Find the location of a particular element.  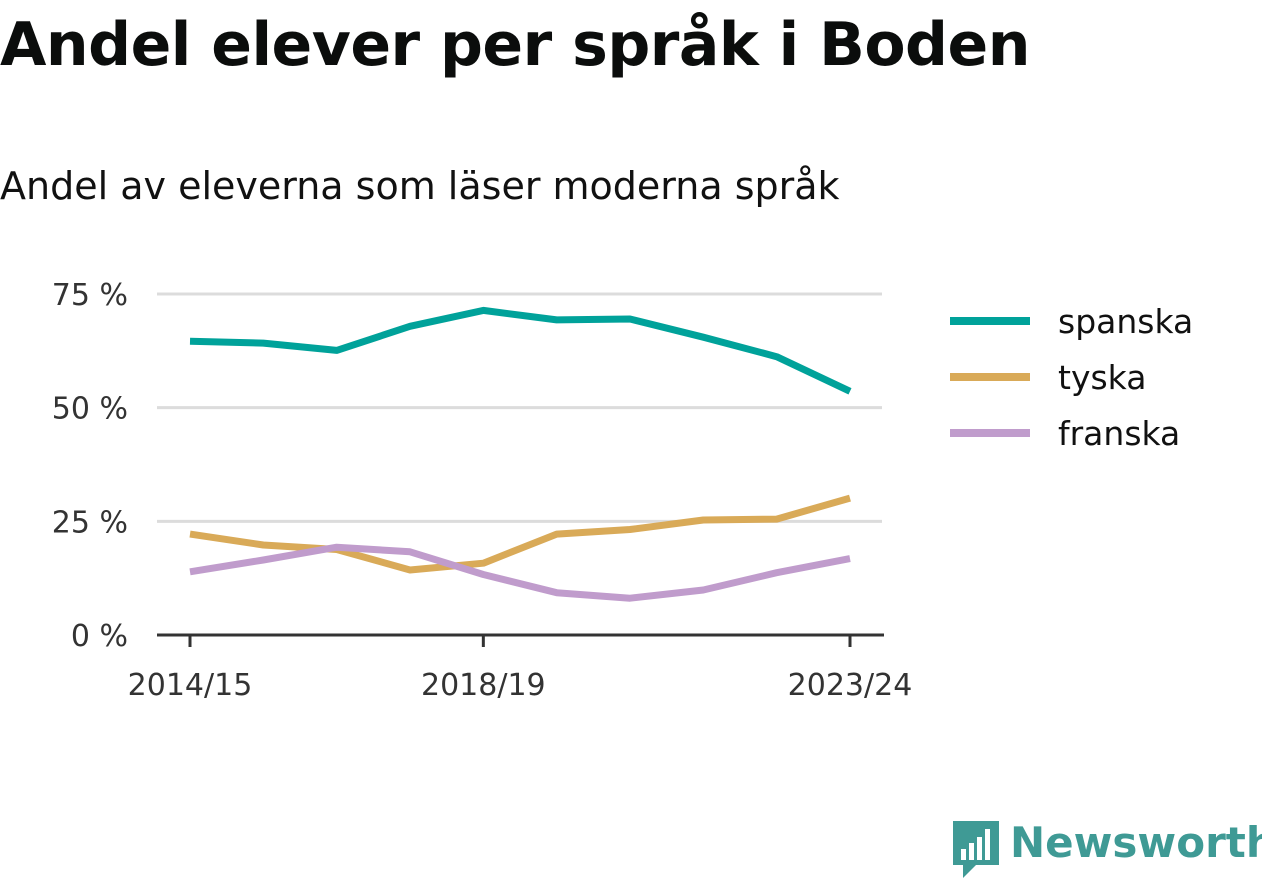

x-tick-label: 2023/24 is located at coordinates (850, 685).